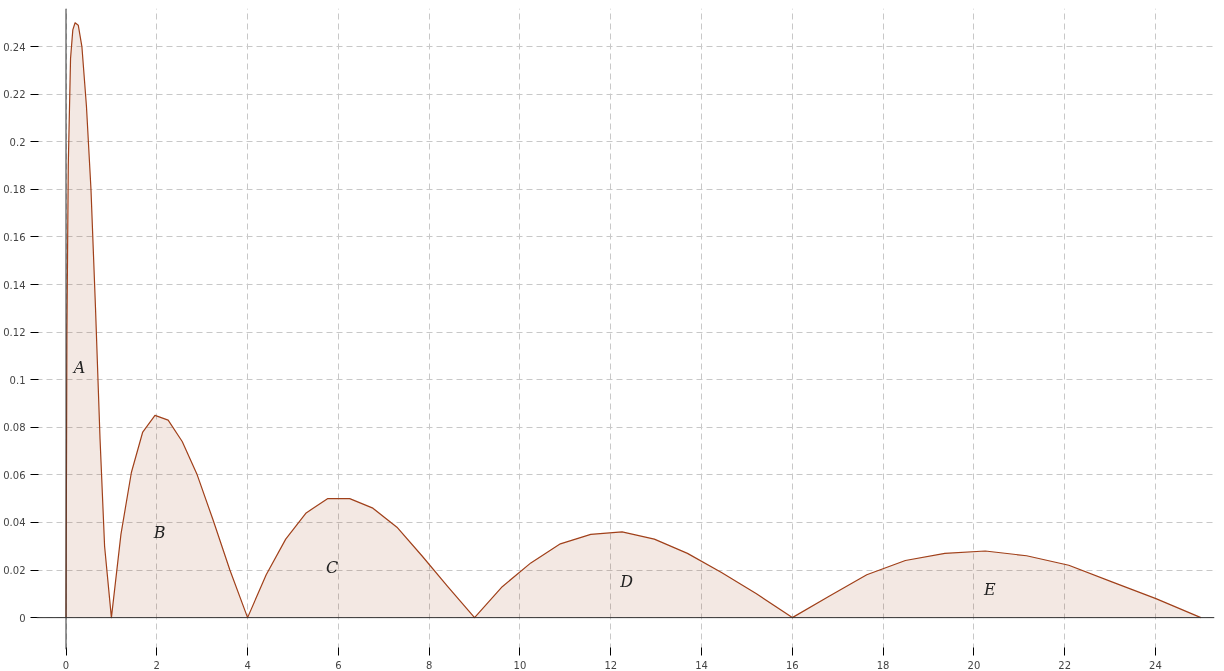 This screenshot has height=671, width=1224. Describe the element at coordinates (1065, 665) in the screenshot. I see `x-tick-label: 22` at that location.